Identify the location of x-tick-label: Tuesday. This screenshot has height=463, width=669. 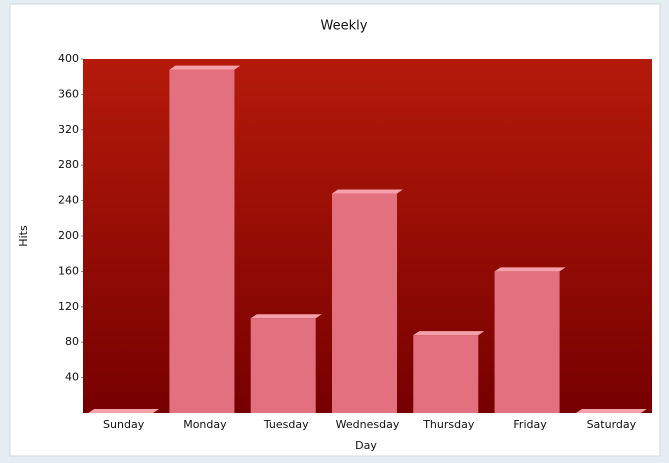
(286, 424).